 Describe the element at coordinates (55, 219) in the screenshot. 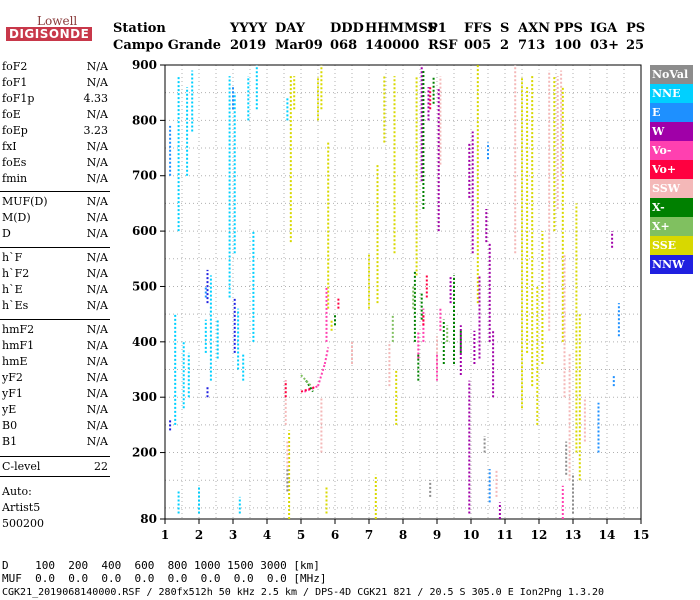

I see `param-row: M(D) N/A` at that location.